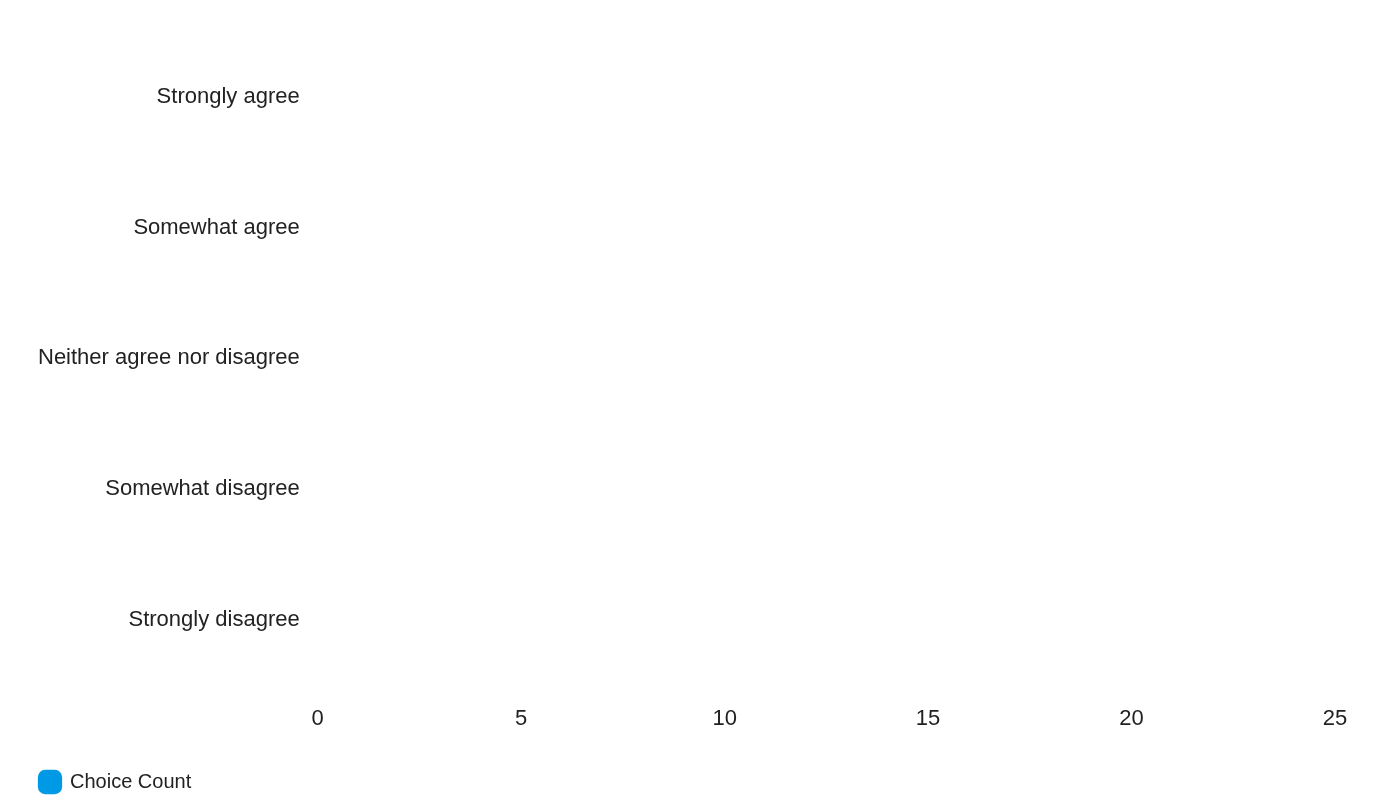 Image resolution: width=1375 pixels, height=802 pixels. Describe the element at coordinates (928, 717) in the screenshot. I see `x-tick-label: 15` at that location.